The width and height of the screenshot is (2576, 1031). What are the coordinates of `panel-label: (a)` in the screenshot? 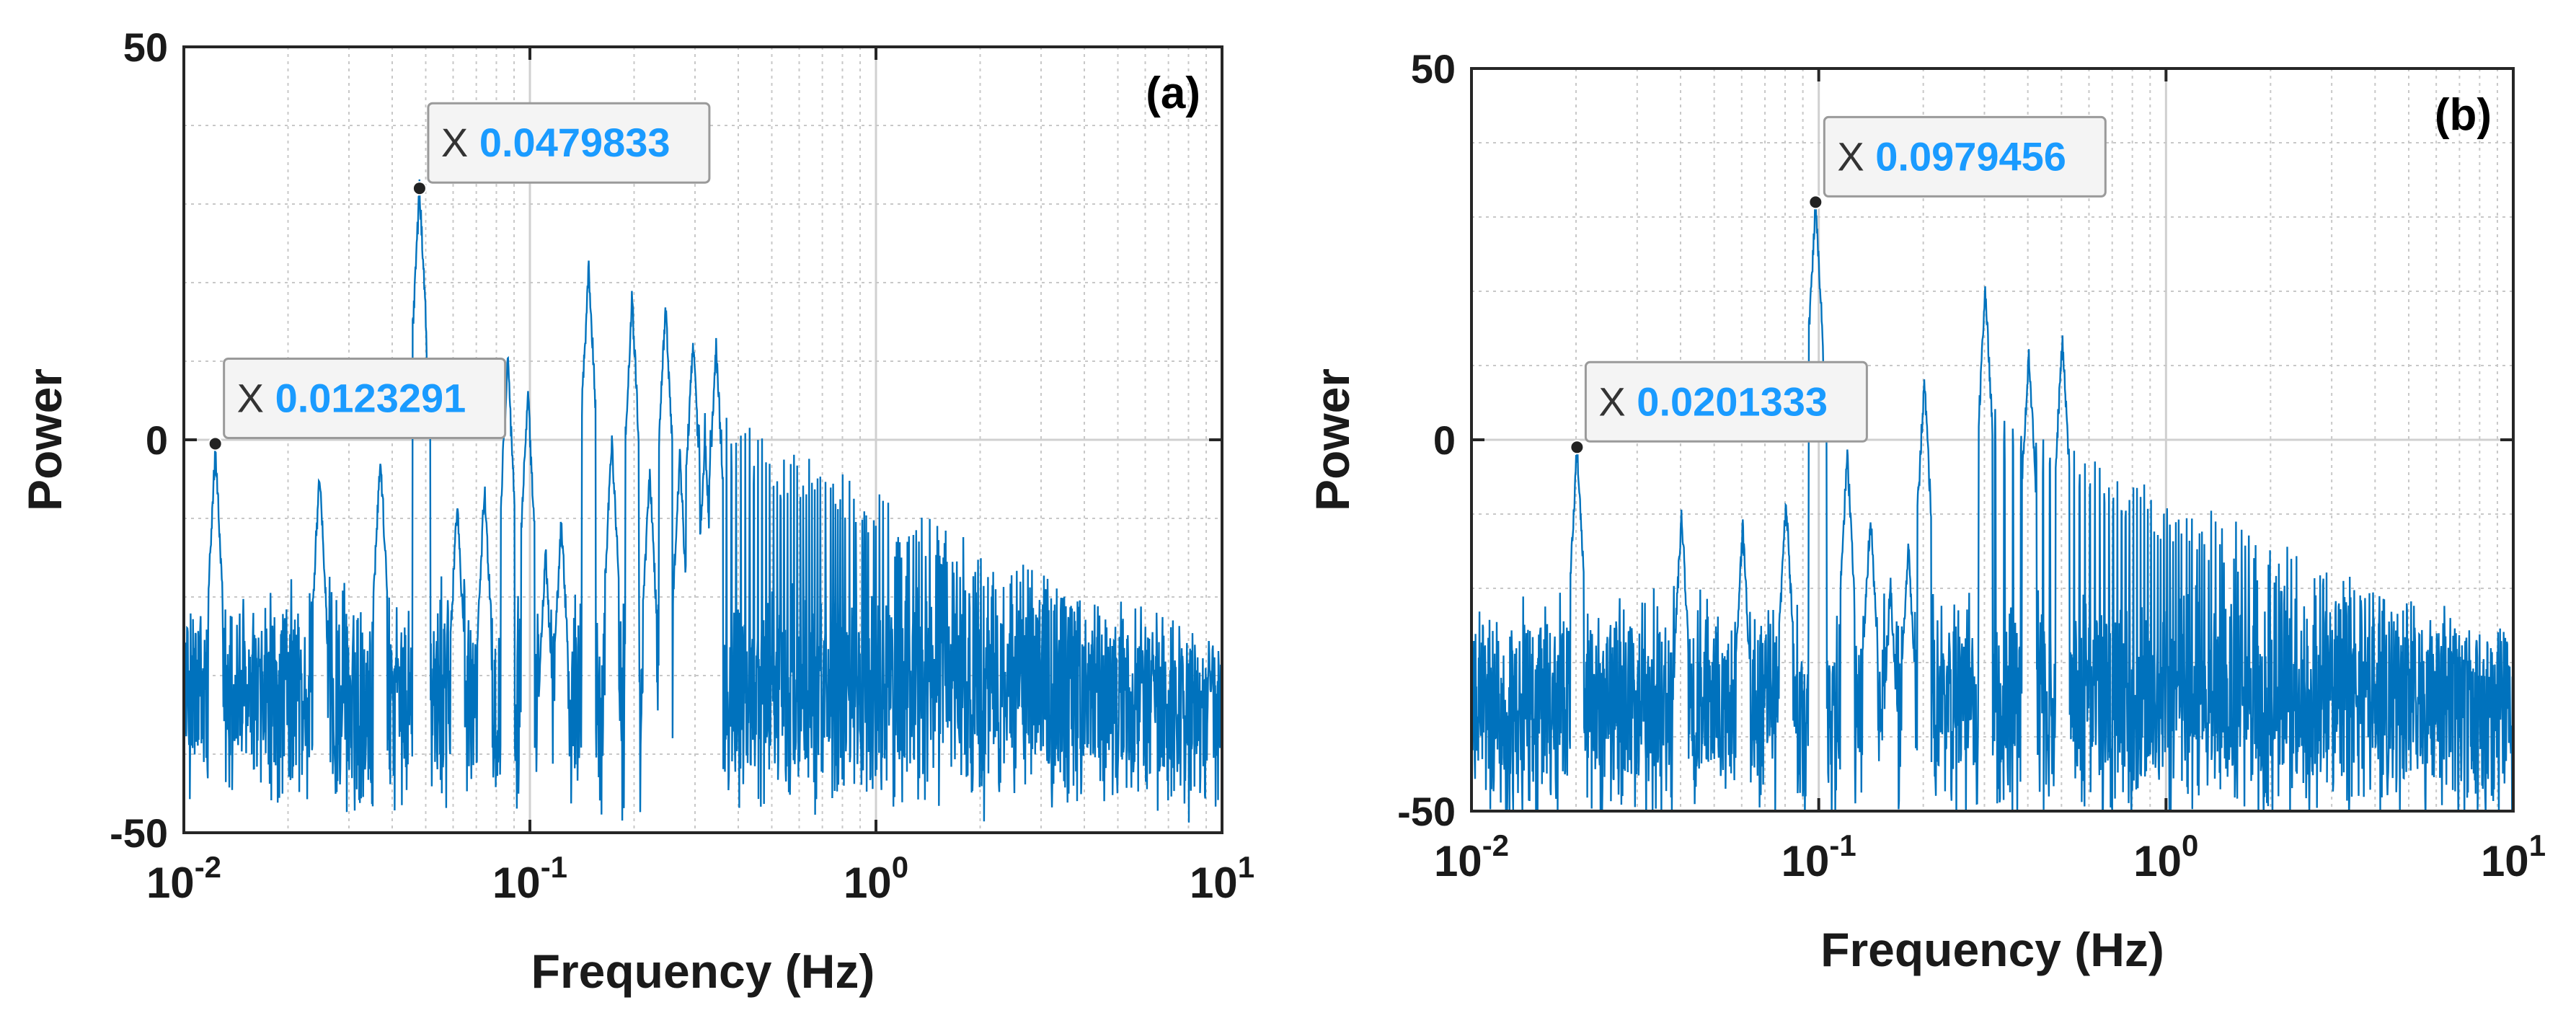 It's located at (1173, 93).